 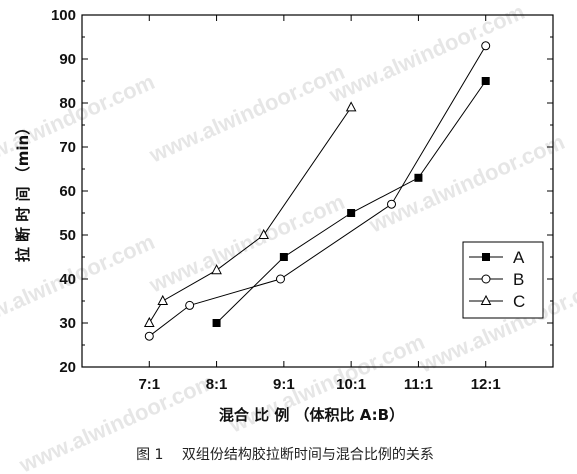 I want to click on y-tick-label: 90, so click(x=67, y=59).